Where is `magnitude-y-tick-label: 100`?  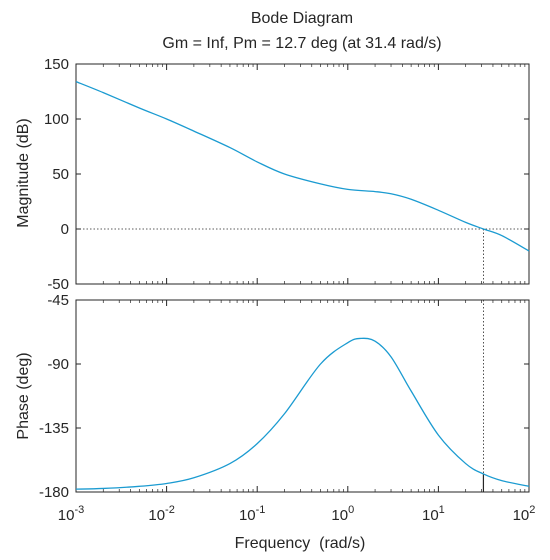
magnitude-y-tick-label: 100 is located at coordinates (56, 119).